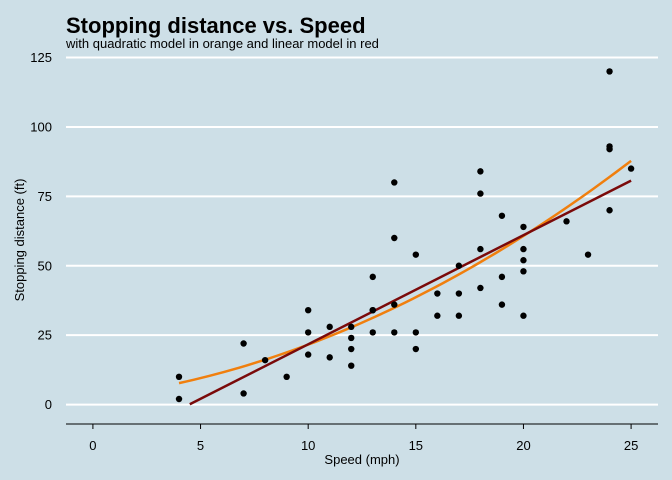  Describe the element at coordinates (45, 335) in the screenshot. I see `y-tick-label: 25` at that location.